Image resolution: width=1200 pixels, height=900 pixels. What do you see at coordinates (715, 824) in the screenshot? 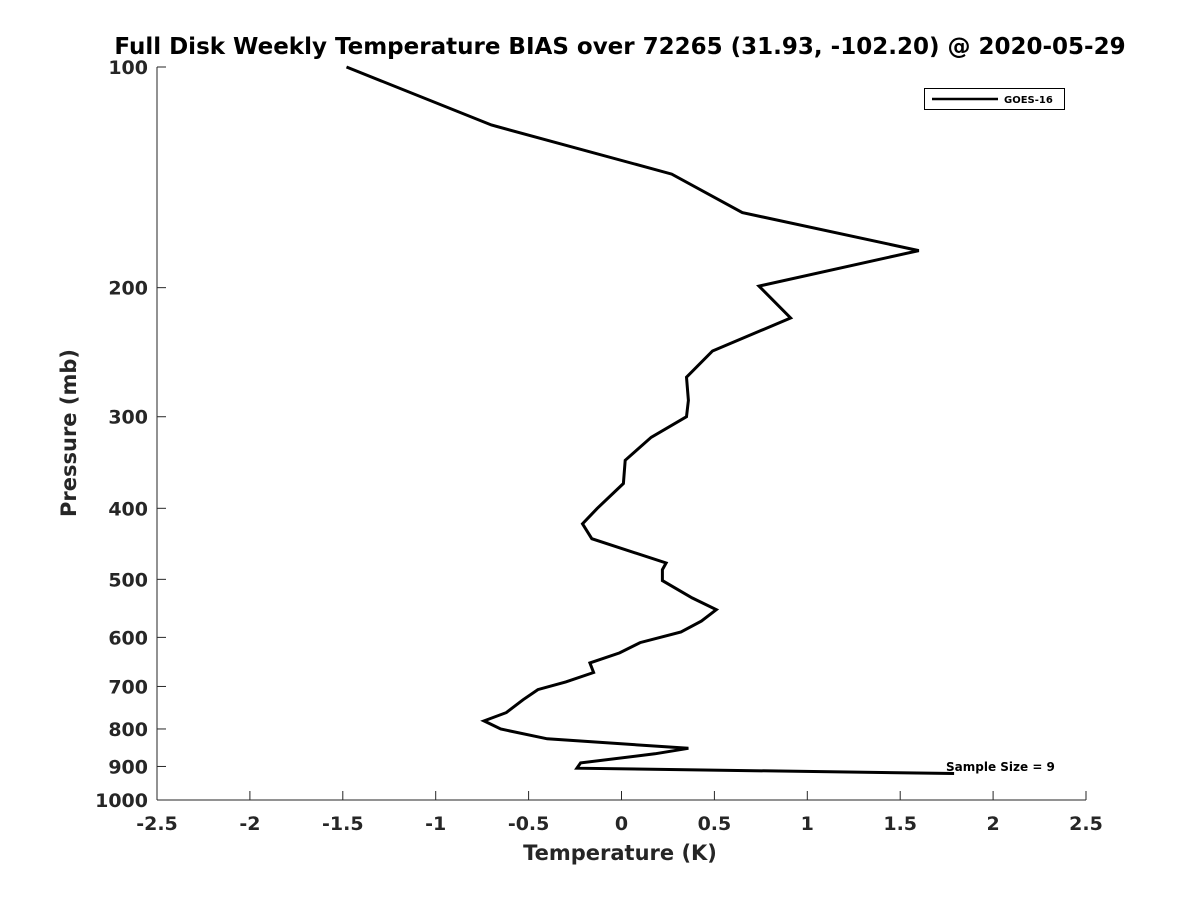
I see `x-tick-label: 0.5` at bounding box center [715, 824].